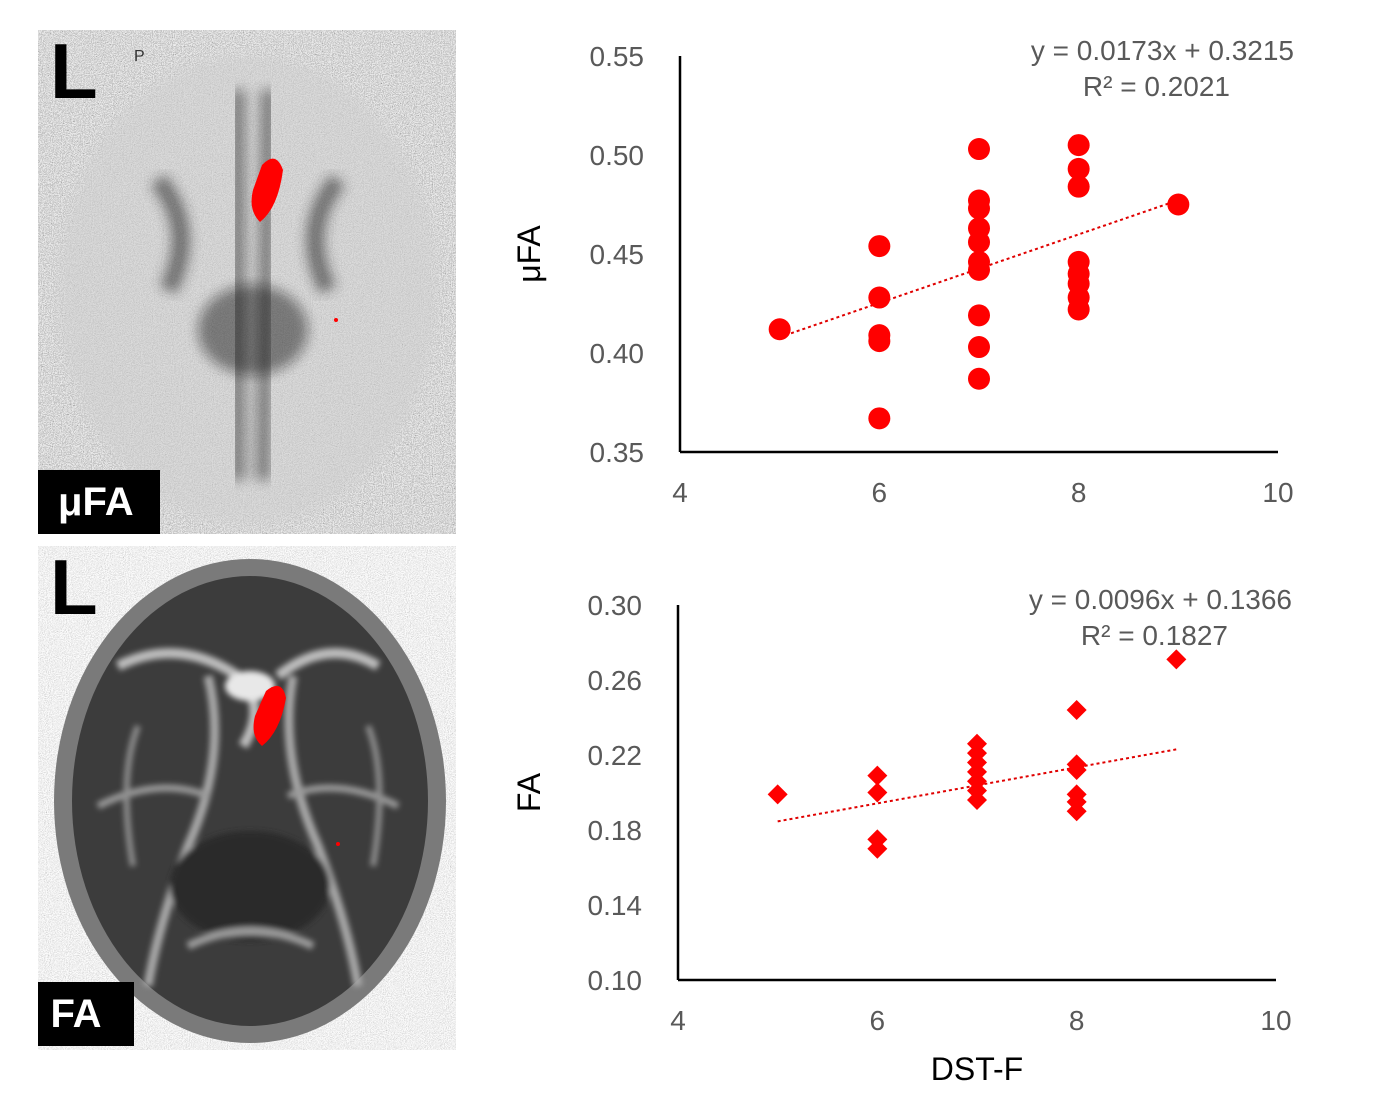  I want to click on y-tick-label: 0.22, so click(615, 755).